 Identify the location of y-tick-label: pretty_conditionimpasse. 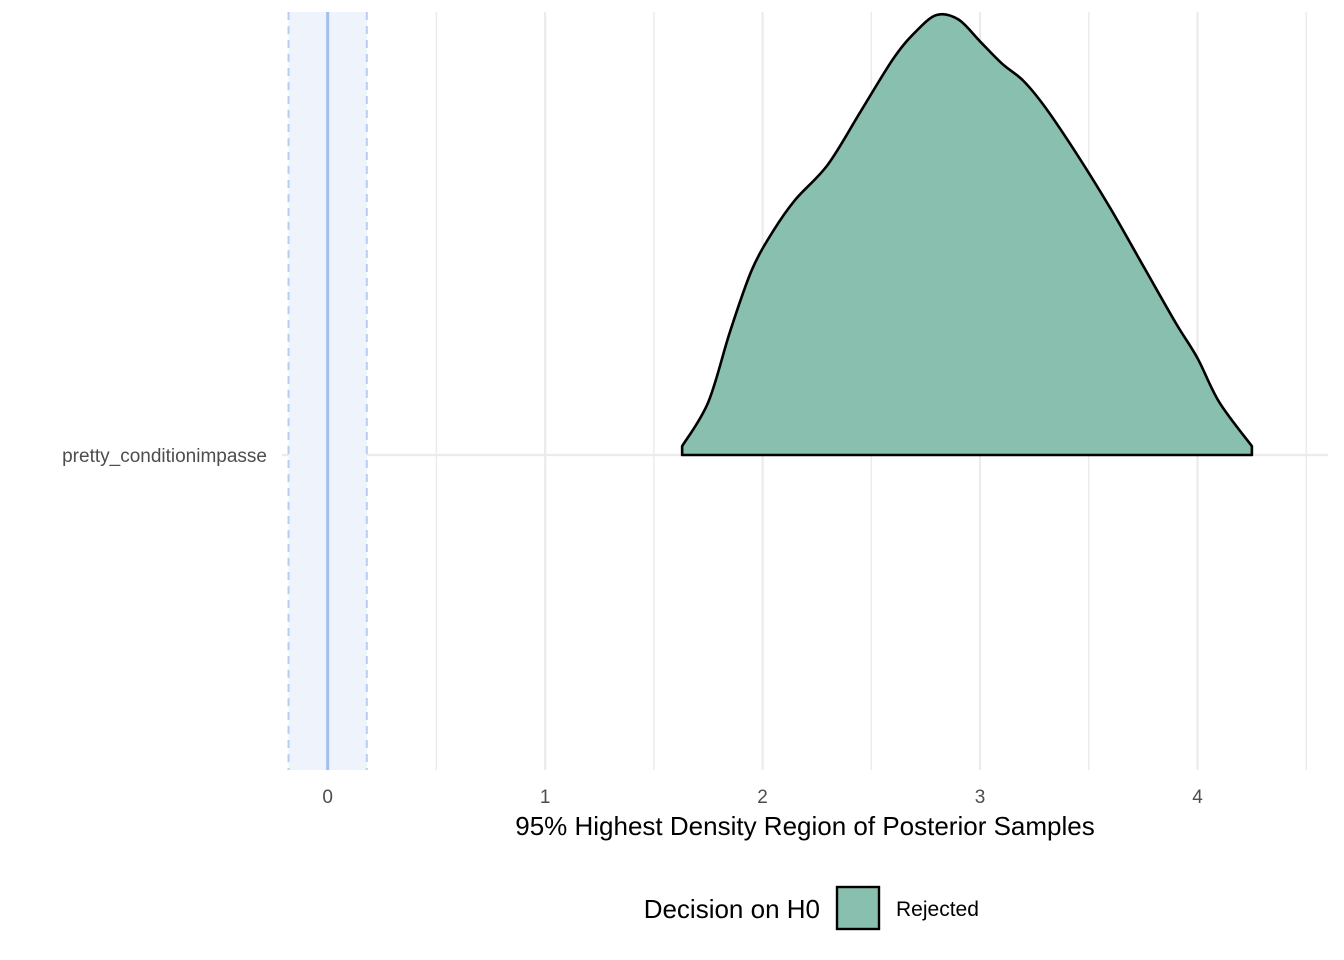
(164, 456).